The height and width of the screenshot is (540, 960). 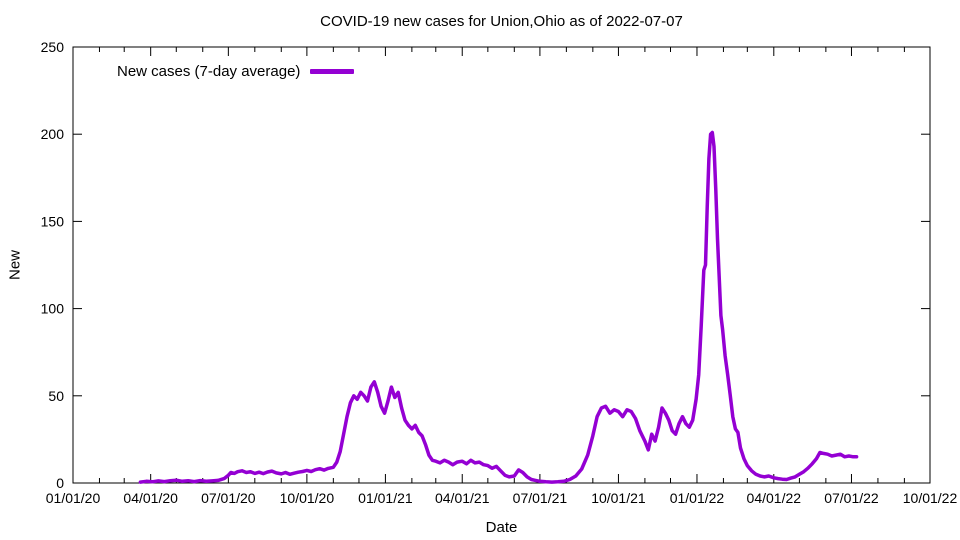 I want to click on y-tick-label: 200, so click(x=53, y=134).